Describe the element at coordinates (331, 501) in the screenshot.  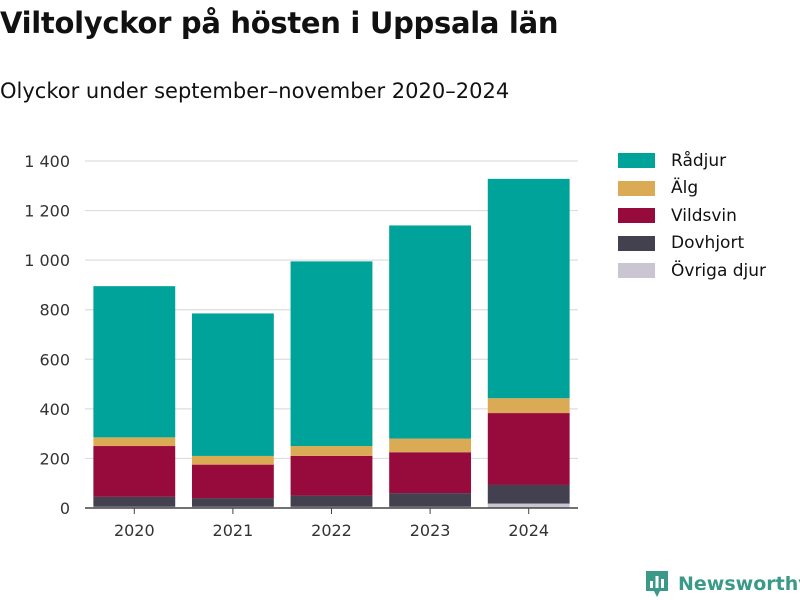
I see `bar-2022-dovhjort` at that location.